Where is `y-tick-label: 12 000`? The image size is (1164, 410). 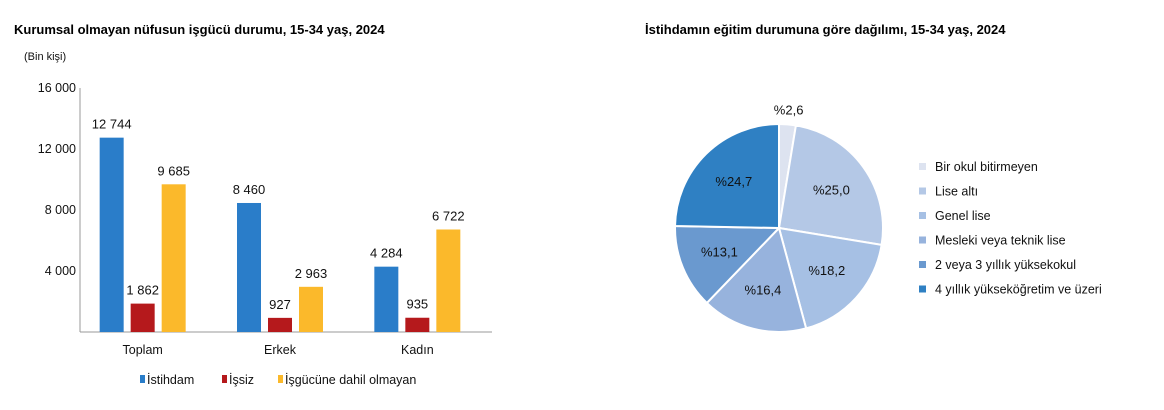 y-tick-label: 12 000 is located at coordinates (57, 149).